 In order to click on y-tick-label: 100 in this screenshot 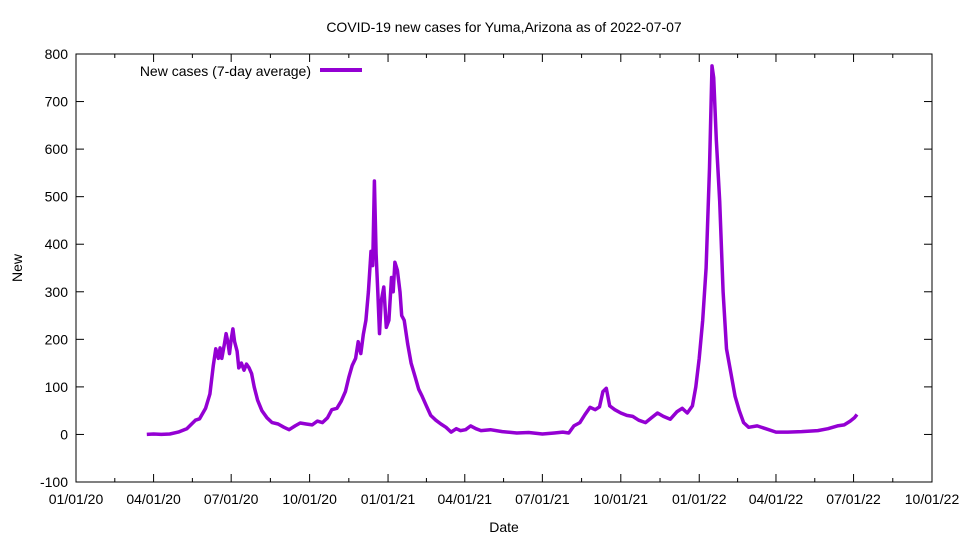, I will do `click(57, 387)`.